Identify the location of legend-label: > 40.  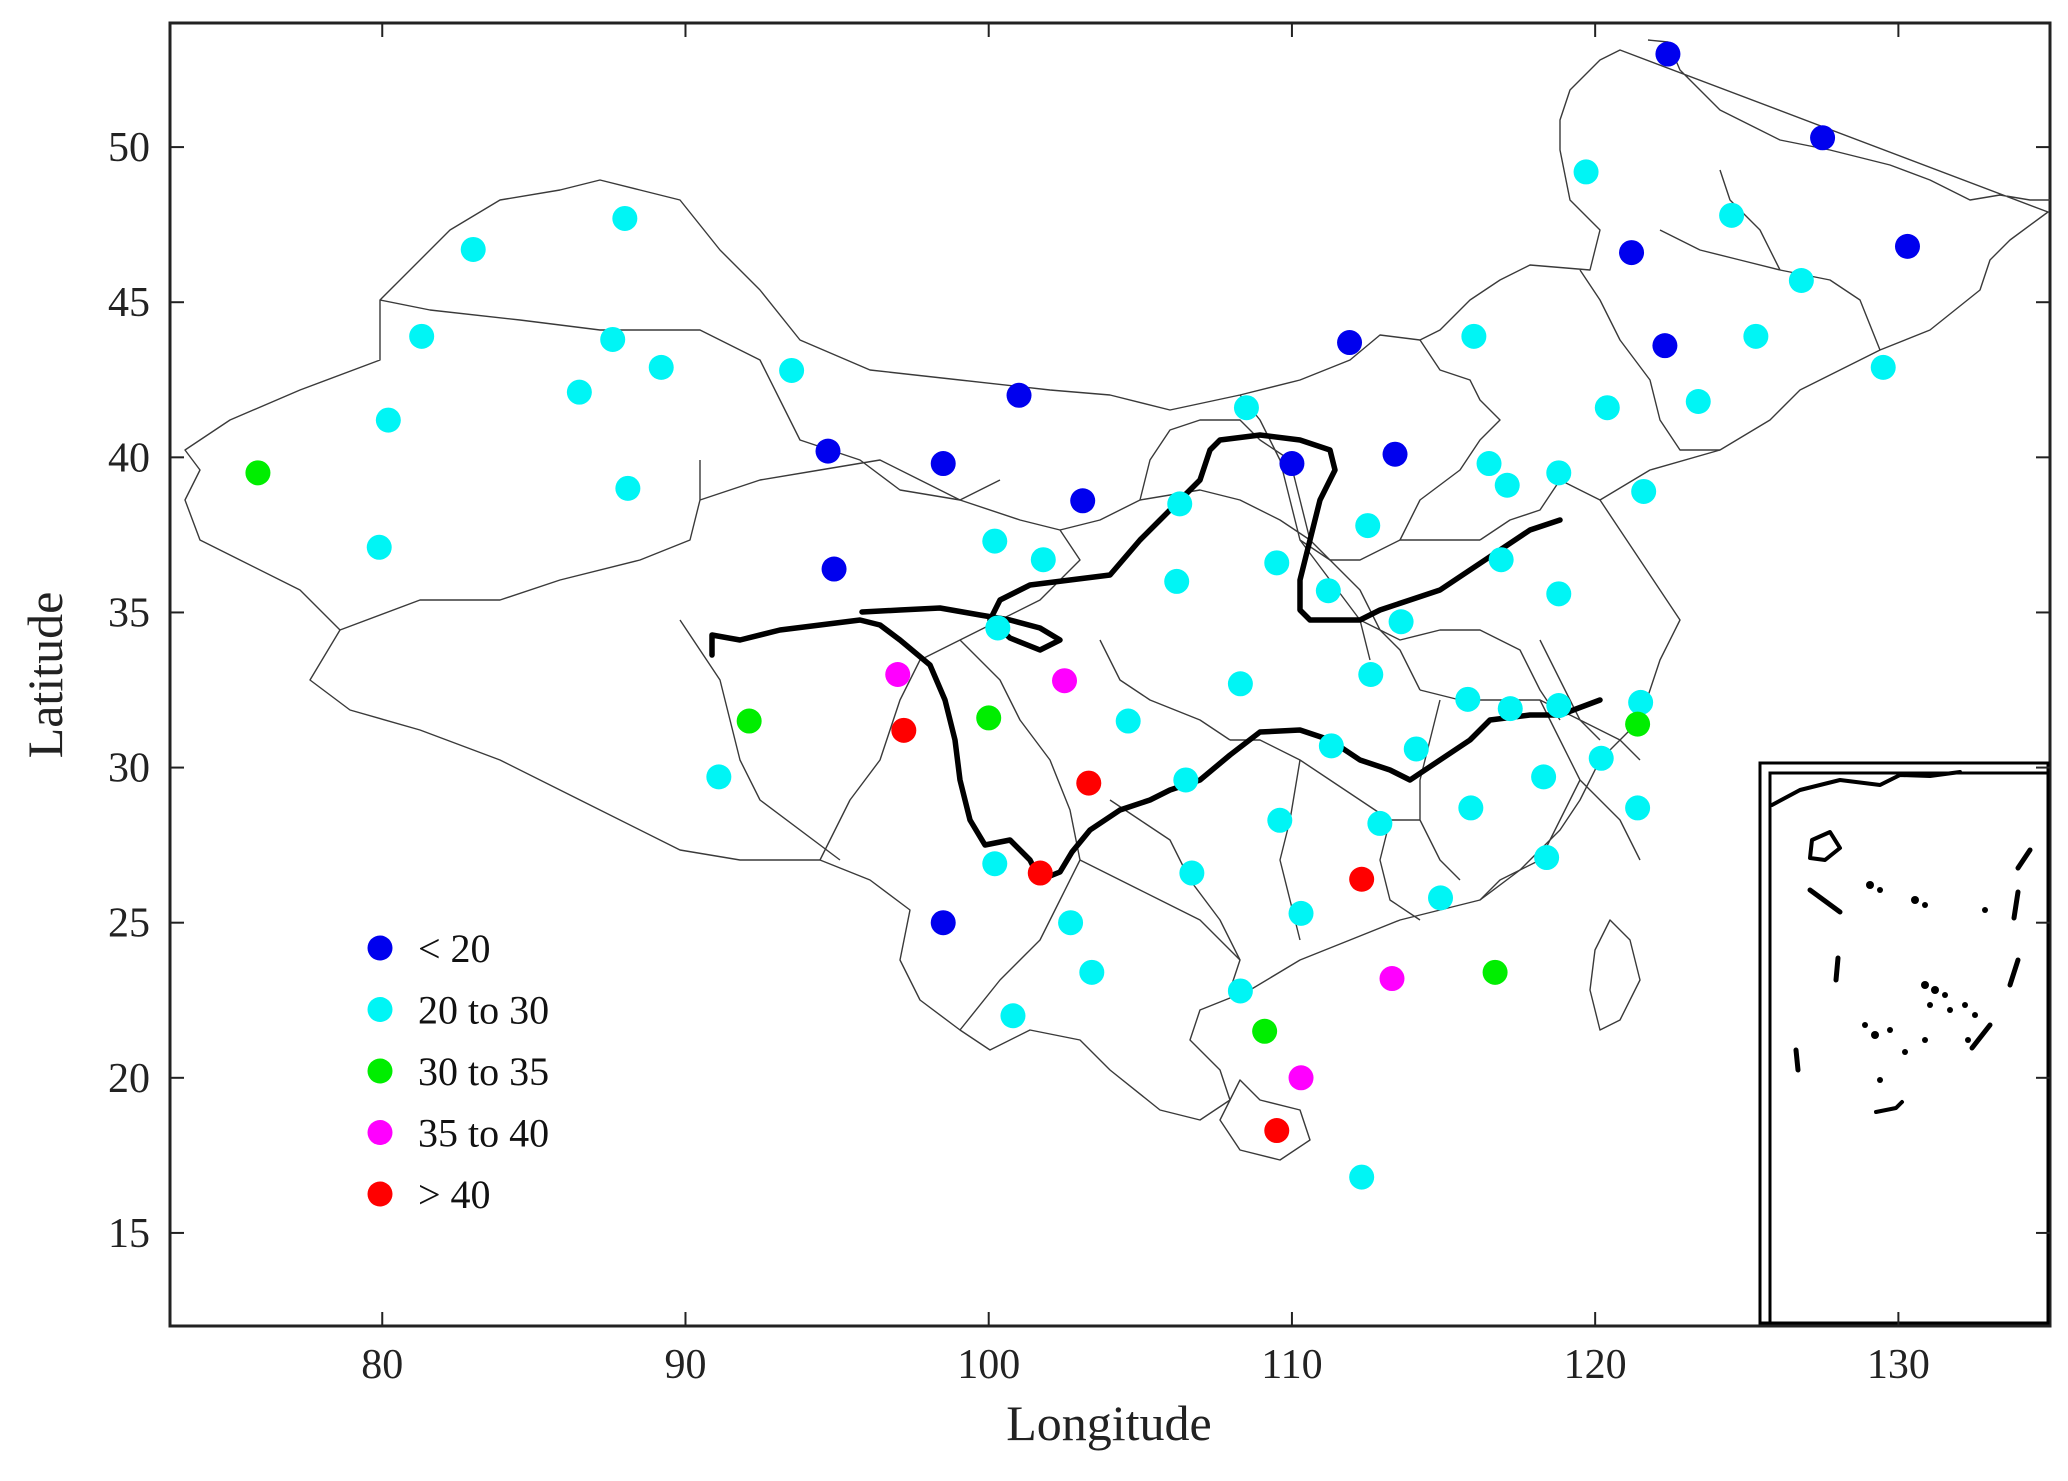
(454, 1194).